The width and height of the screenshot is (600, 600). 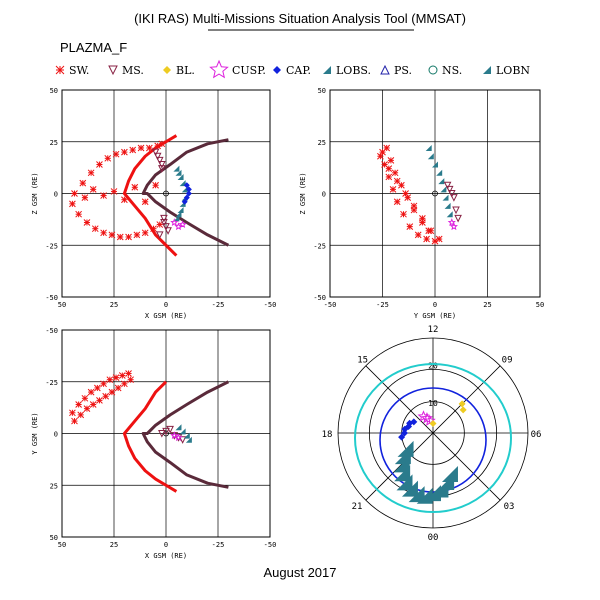 What do you see at coordinates (56, 195) in the screenshot?
I see `y-tick-label: 0` at bounding box center [56, 195].